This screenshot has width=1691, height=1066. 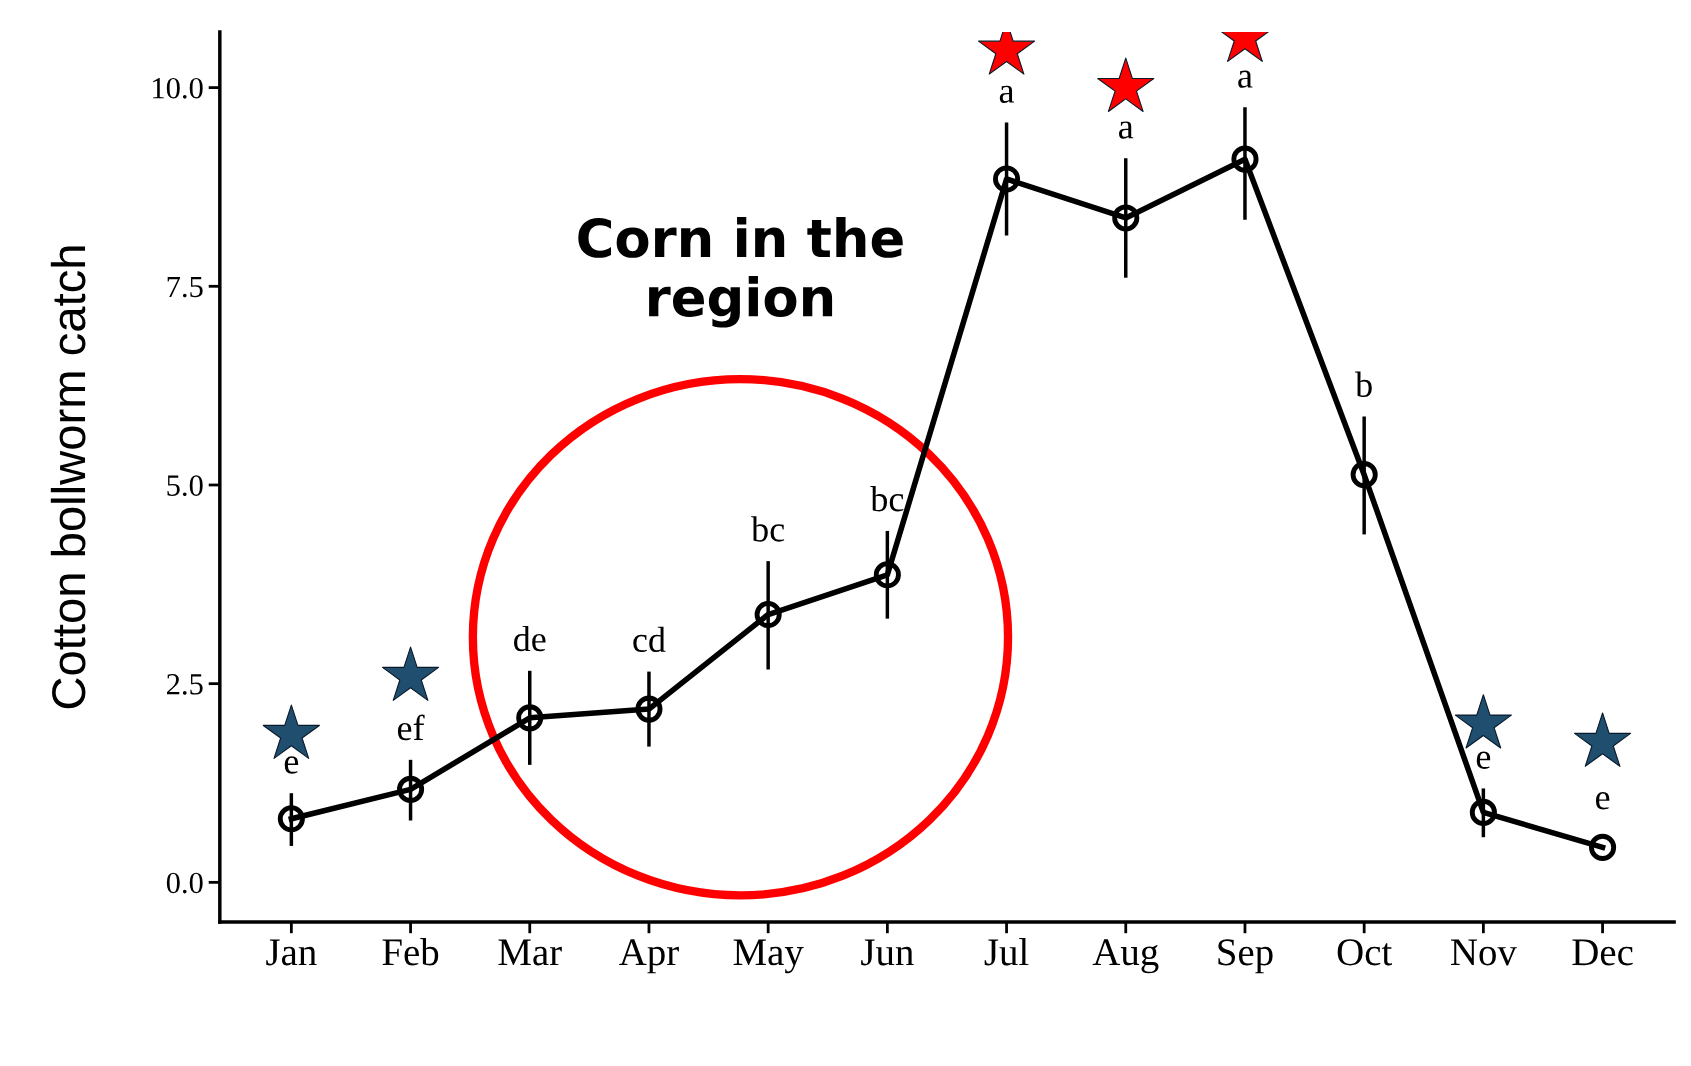 What do you see at coordinates (1365, 952) in the screenshot?
I see `x-tick-label: Oct` at bounding box center [1365, 952].